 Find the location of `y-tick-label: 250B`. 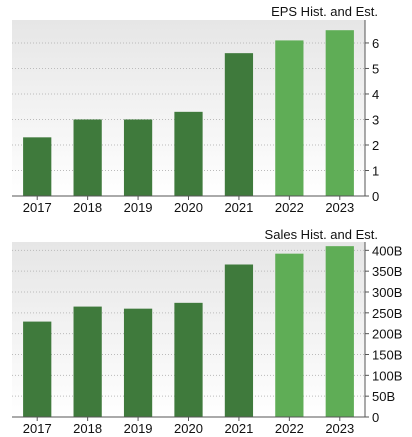

y-tick-label: 250B is located at coordinates (387, 313).